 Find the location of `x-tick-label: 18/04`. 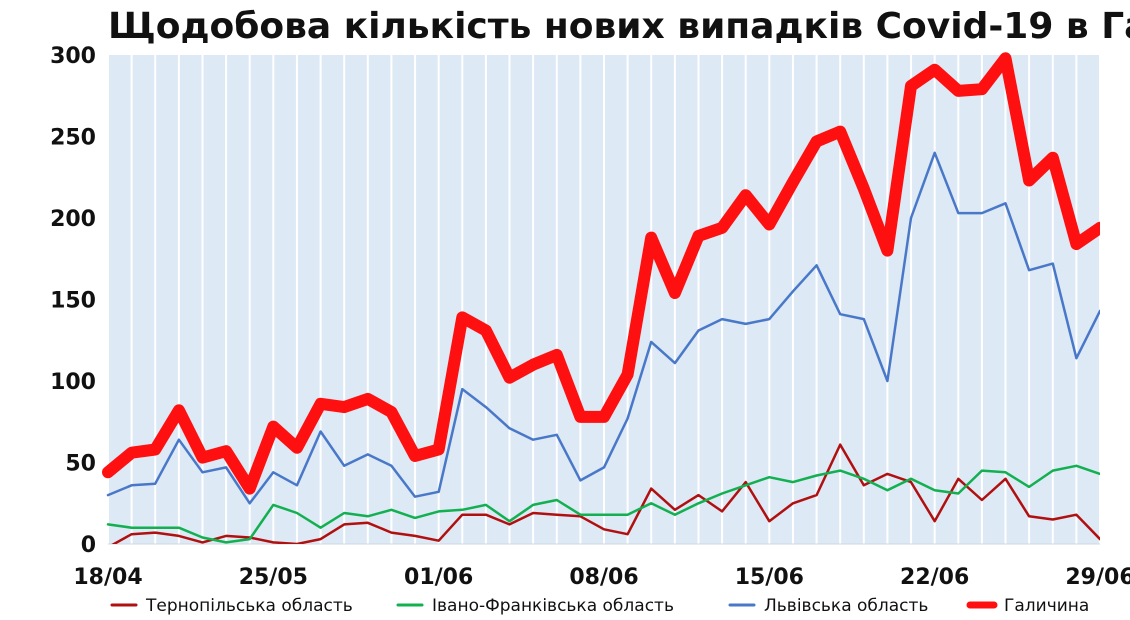

x-tick-label: 18/04 is located at coordinates (107, 577).